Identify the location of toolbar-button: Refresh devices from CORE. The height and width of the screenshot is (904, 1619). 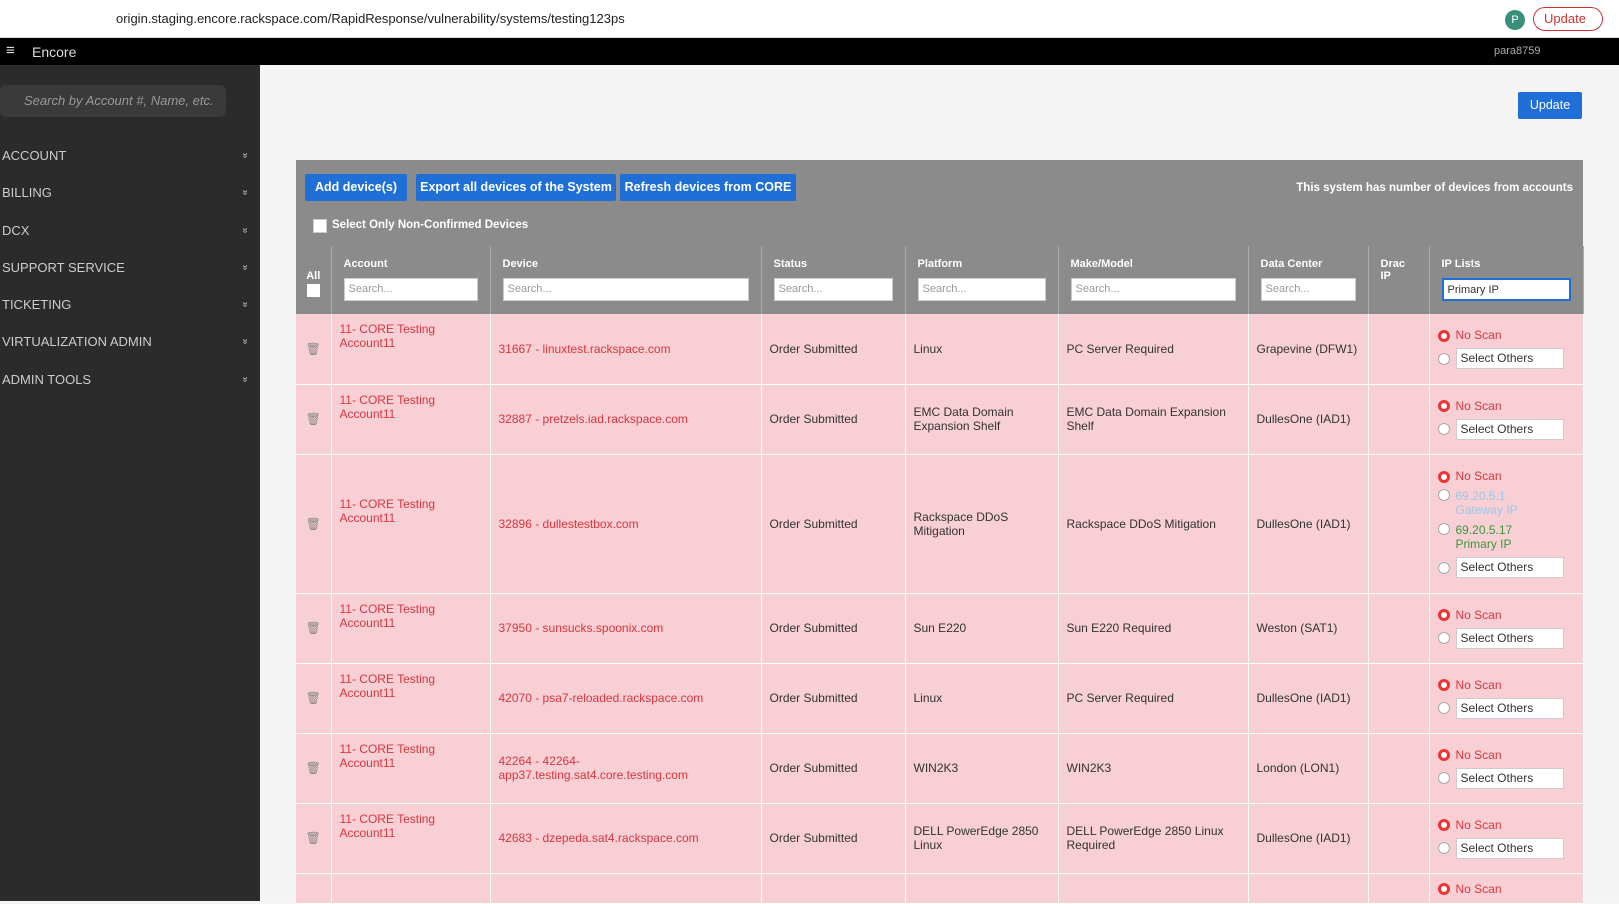
(708, 187).